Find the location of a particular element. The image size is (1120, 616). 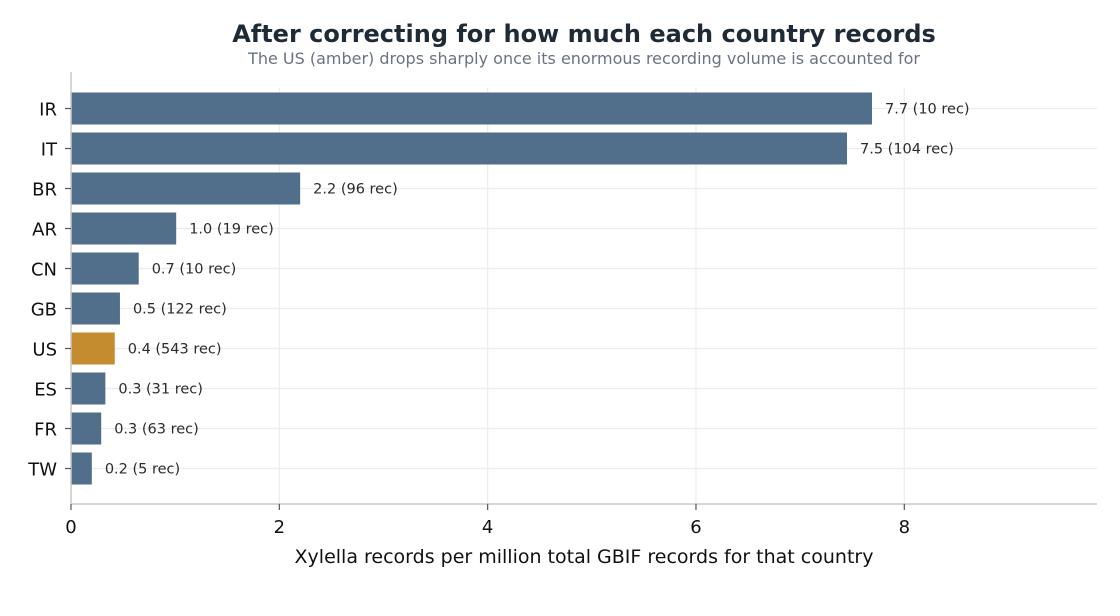

bar-cn is located at coordinates (105, 268).